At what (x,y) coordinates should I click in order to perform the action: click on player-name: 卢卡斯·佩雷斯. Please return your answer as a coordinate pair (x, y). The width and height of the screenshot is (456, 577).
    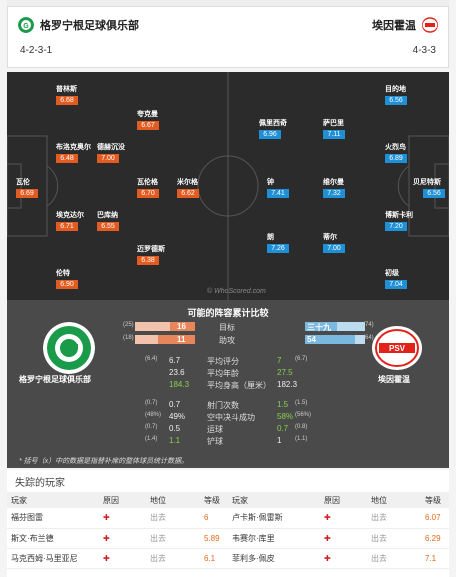
    Looking at the image, I should click on (274, 518).